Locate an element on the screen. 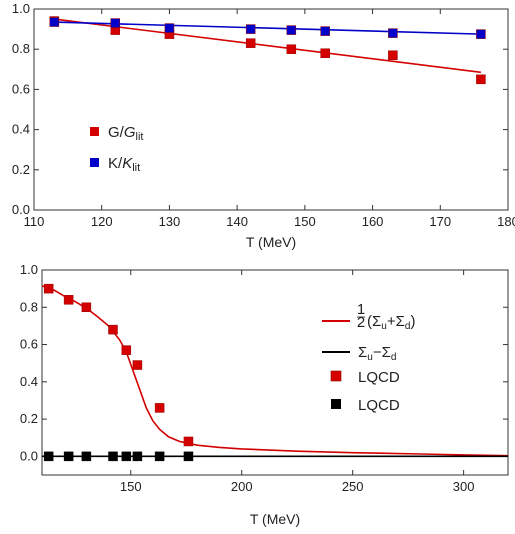 The width and height of the screenshot is (515, 534). x-tick-label: 200 is located at coordinates (242, 486).